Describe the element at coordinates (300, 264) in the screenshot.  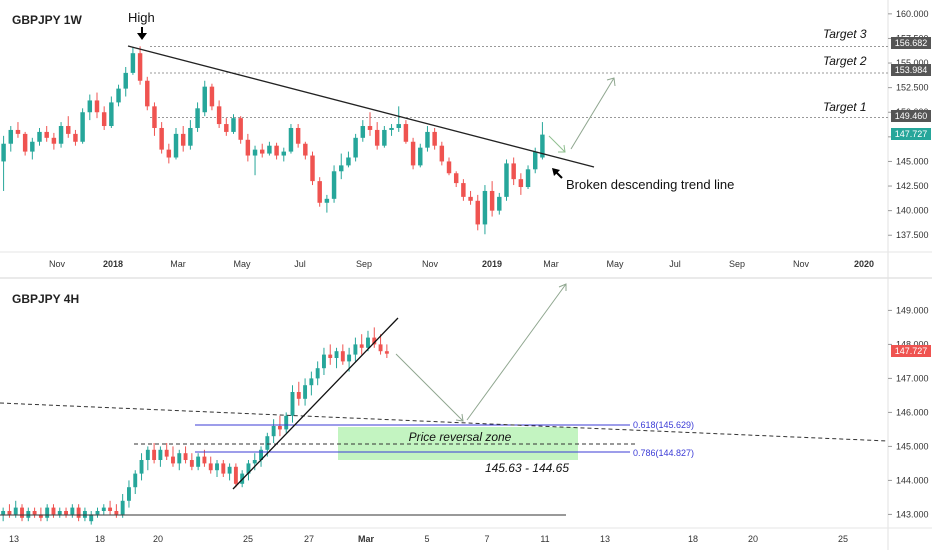
I see `time-tick-label: Jul` at that location.